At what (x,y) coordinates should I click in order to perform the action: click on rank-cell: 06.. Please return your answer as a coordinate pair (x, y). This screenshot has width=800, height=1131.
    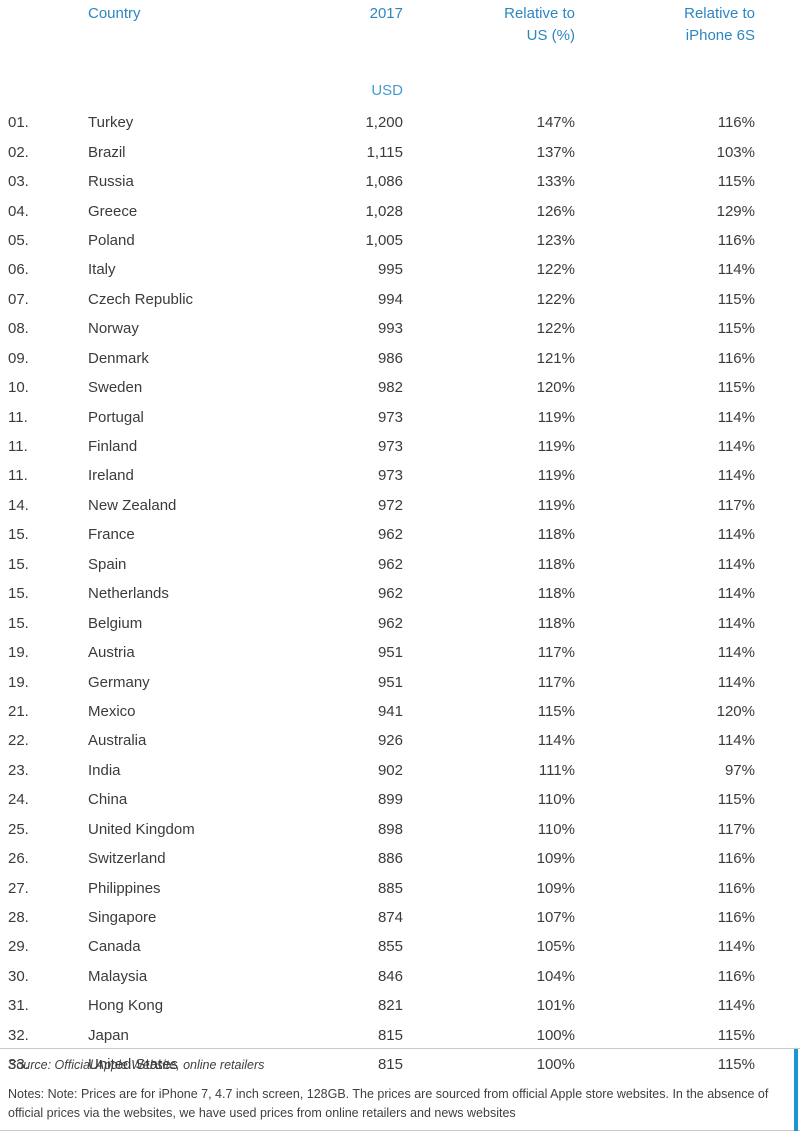
    Looking at the image, I should click on (18, 270).